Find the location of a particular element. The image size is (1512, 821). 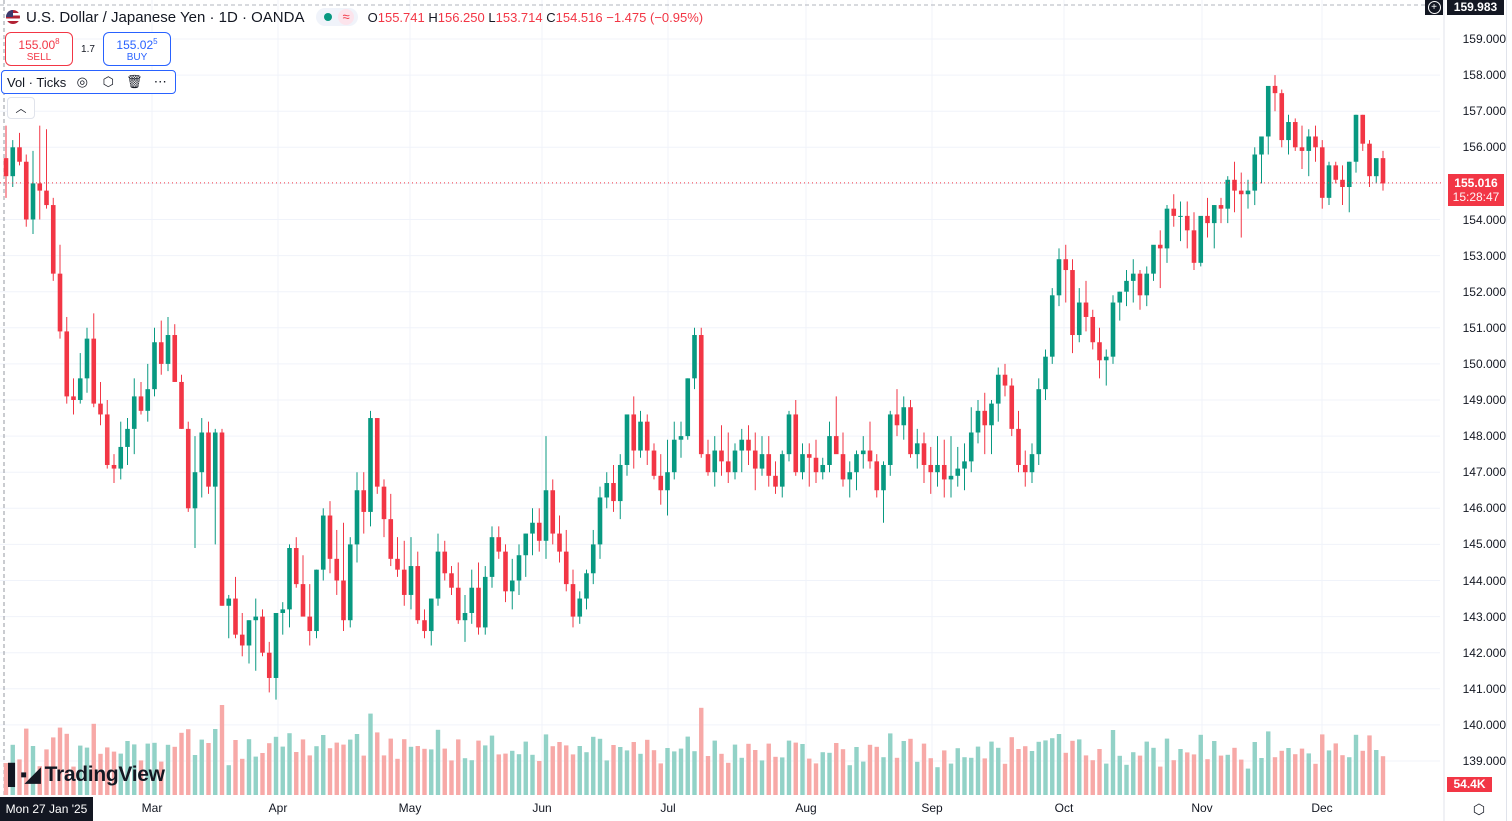

last-price: 155.016 is located at coordinates (1476, 183).